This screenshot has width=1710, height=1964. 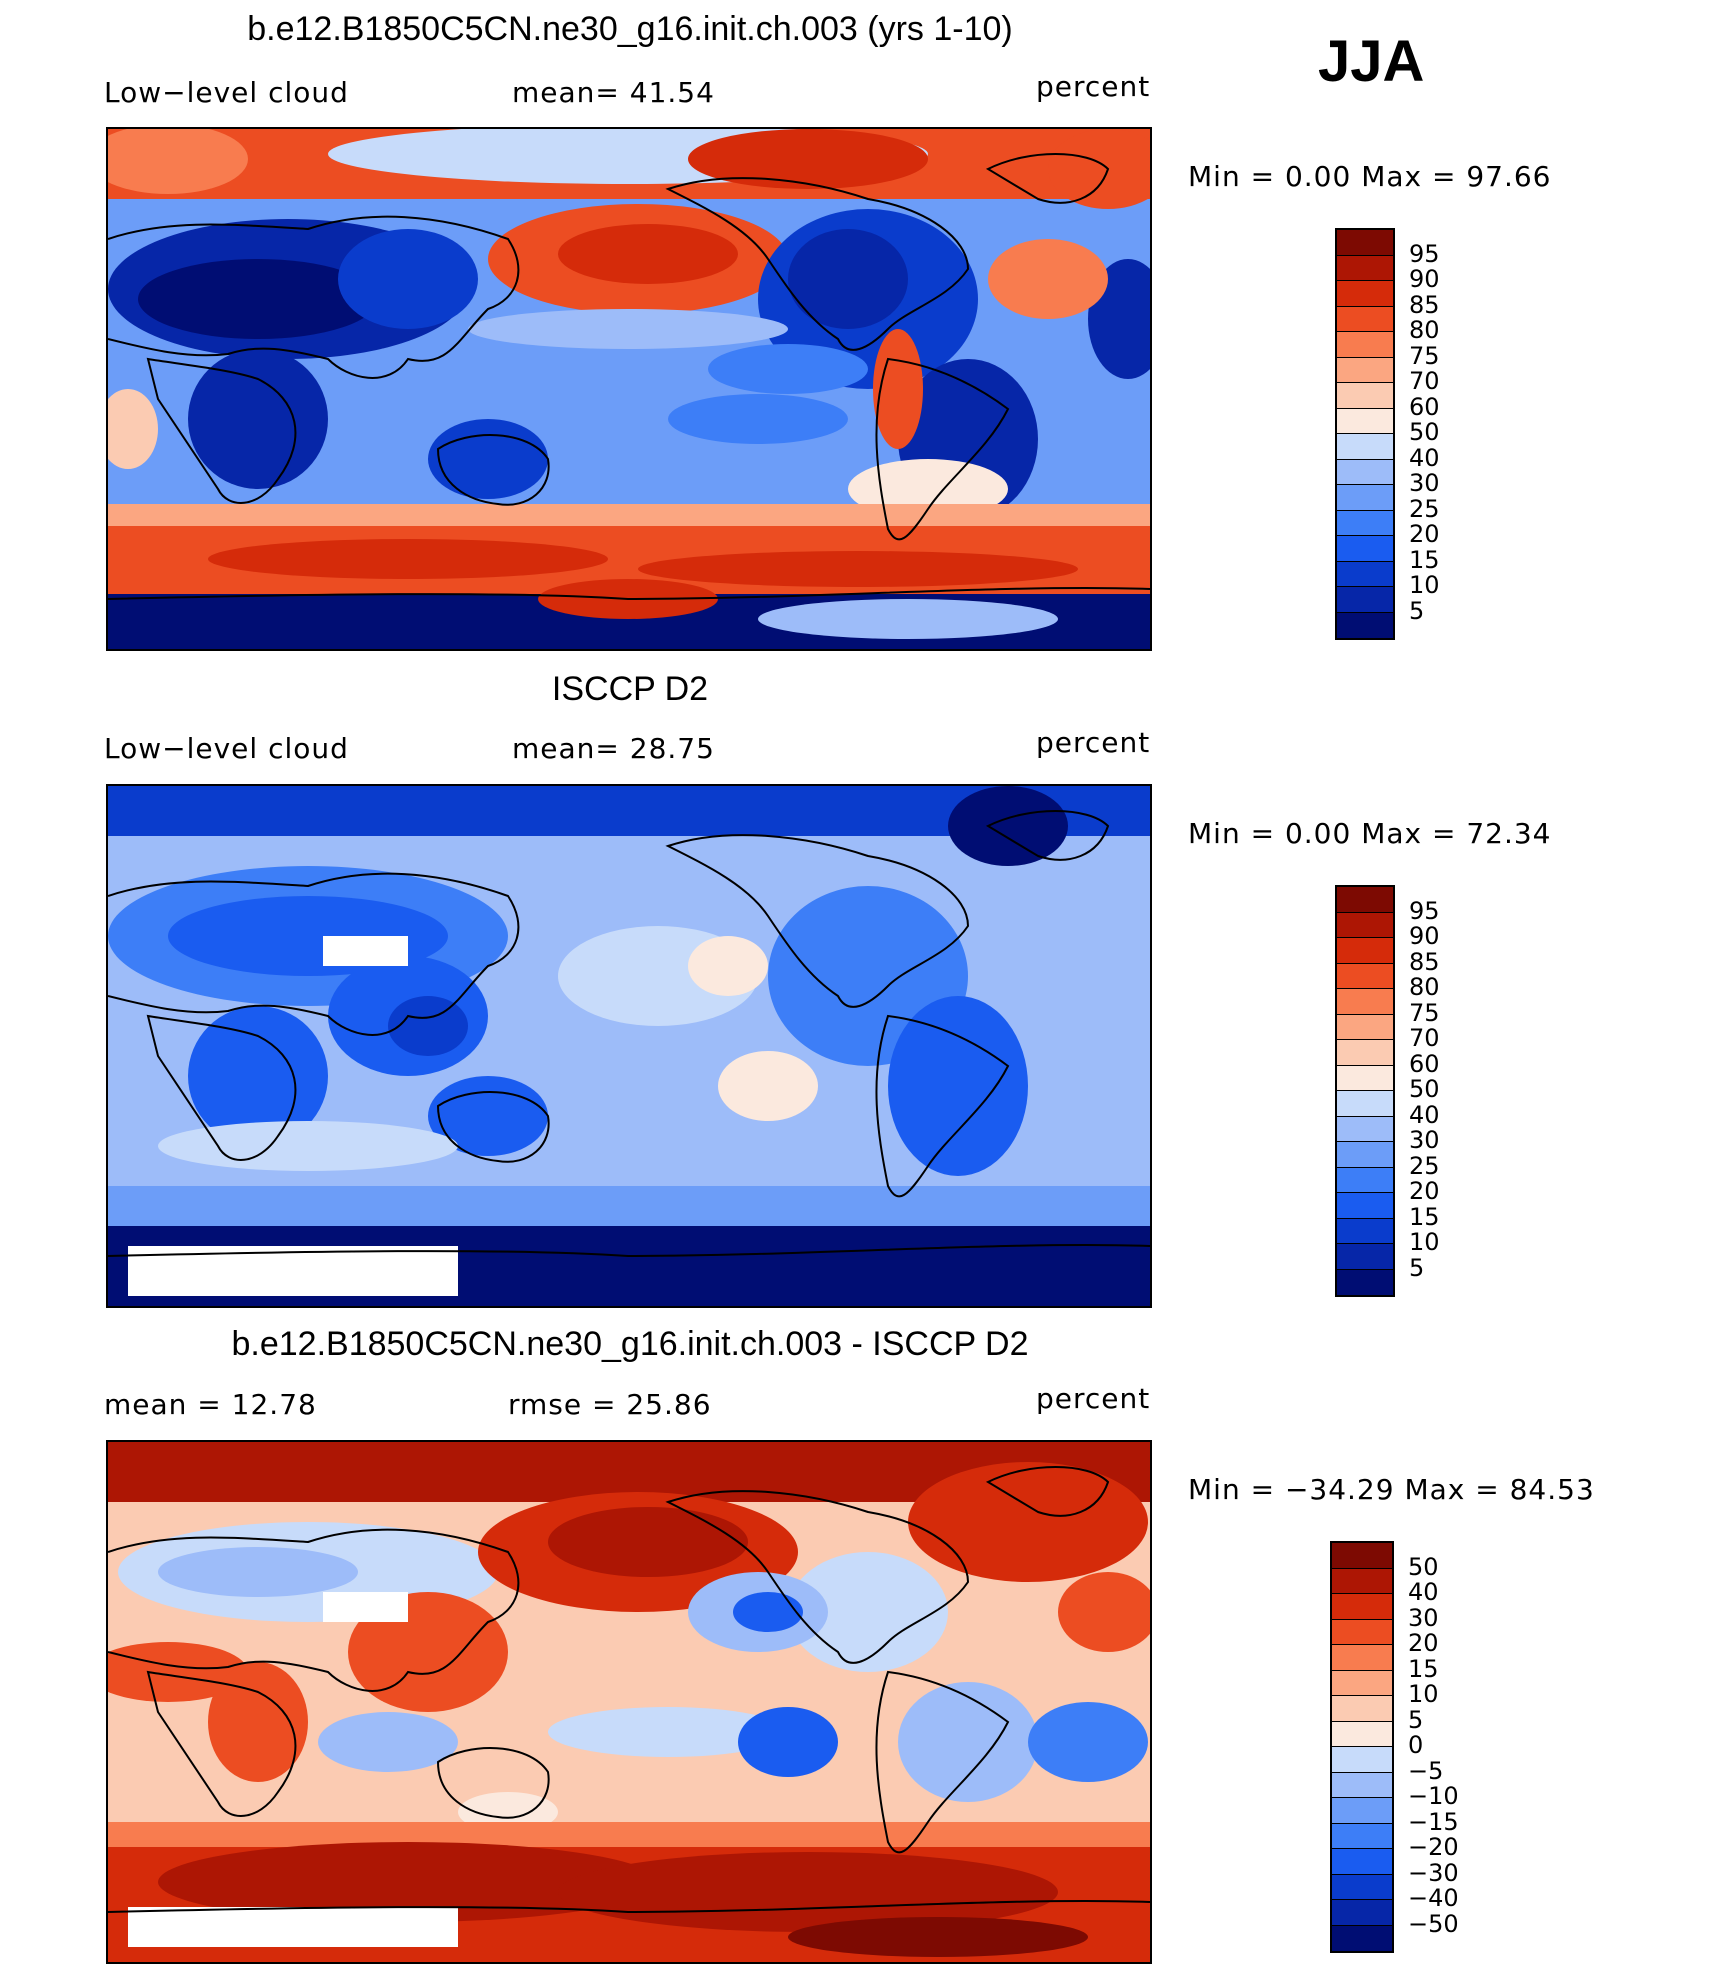 What do you see at coordinates (1433, 1872) in the screenshot?
I see `colorbar-tick-label: −30` at bounding box center [1433, 1872].